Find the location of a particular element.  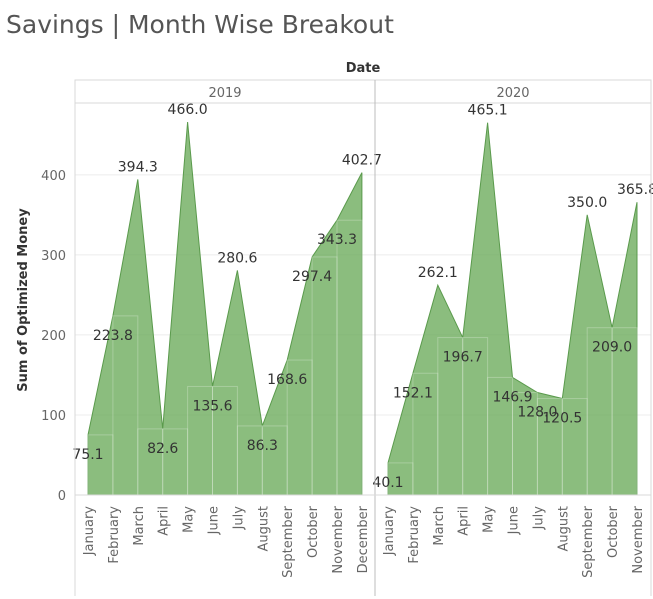

data-label: 262.1 is located at coordinates (438, 273).